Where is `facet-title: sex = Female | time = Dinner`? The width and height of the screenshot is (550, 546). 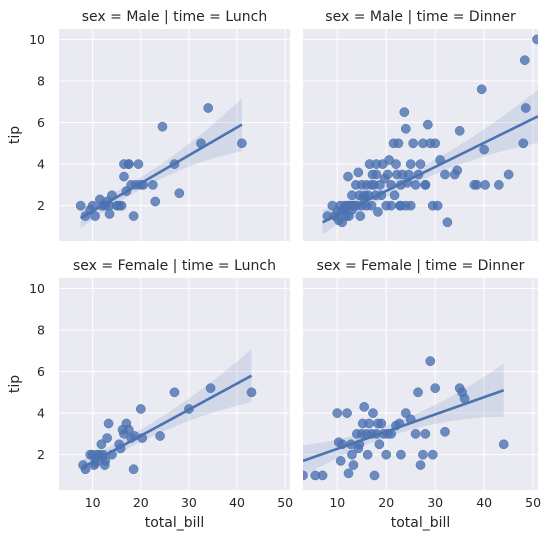
facet-title: sex = Female | time = Dinner is located at coordinates (421, 266).